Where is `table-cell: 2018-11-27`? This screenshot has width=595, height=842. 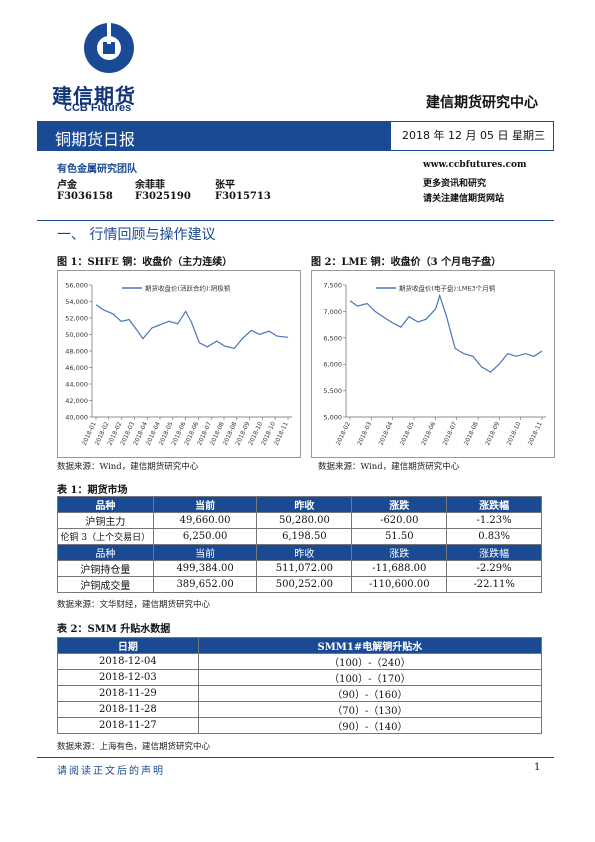
table-cell: 2018-11-27 is located at coordinates (128, 725).